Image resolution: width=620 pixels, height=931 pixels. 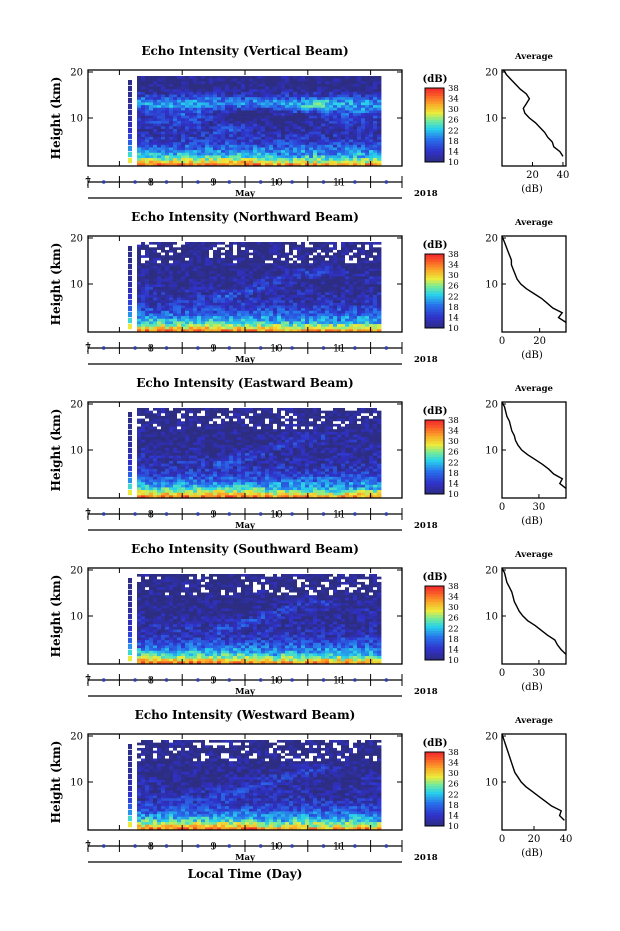 I want to click on colorbar-tick-label: 26, so click(x=453, y=121).